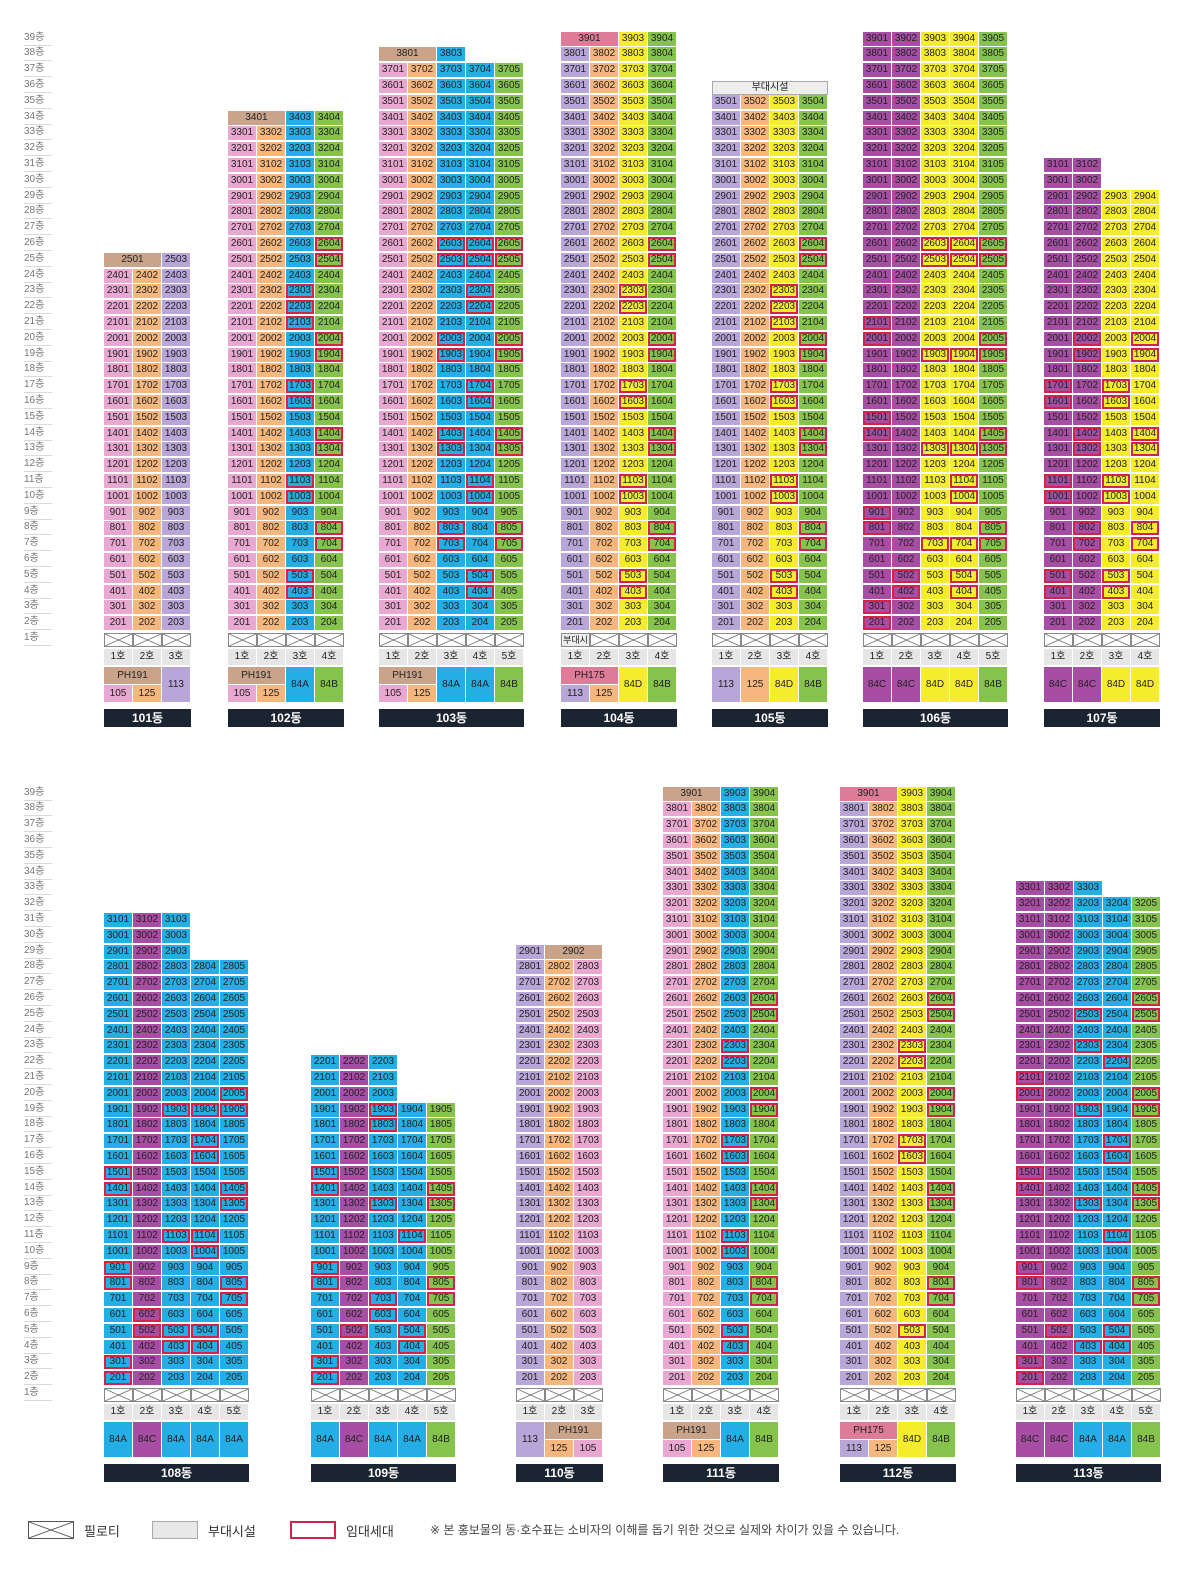 The height and width of the screenshot is (1576, 1200). What do you see at coordinates (633, 339) in the screenshot?
I see `unit-2003: 2003` at bounding box center [633, 339].